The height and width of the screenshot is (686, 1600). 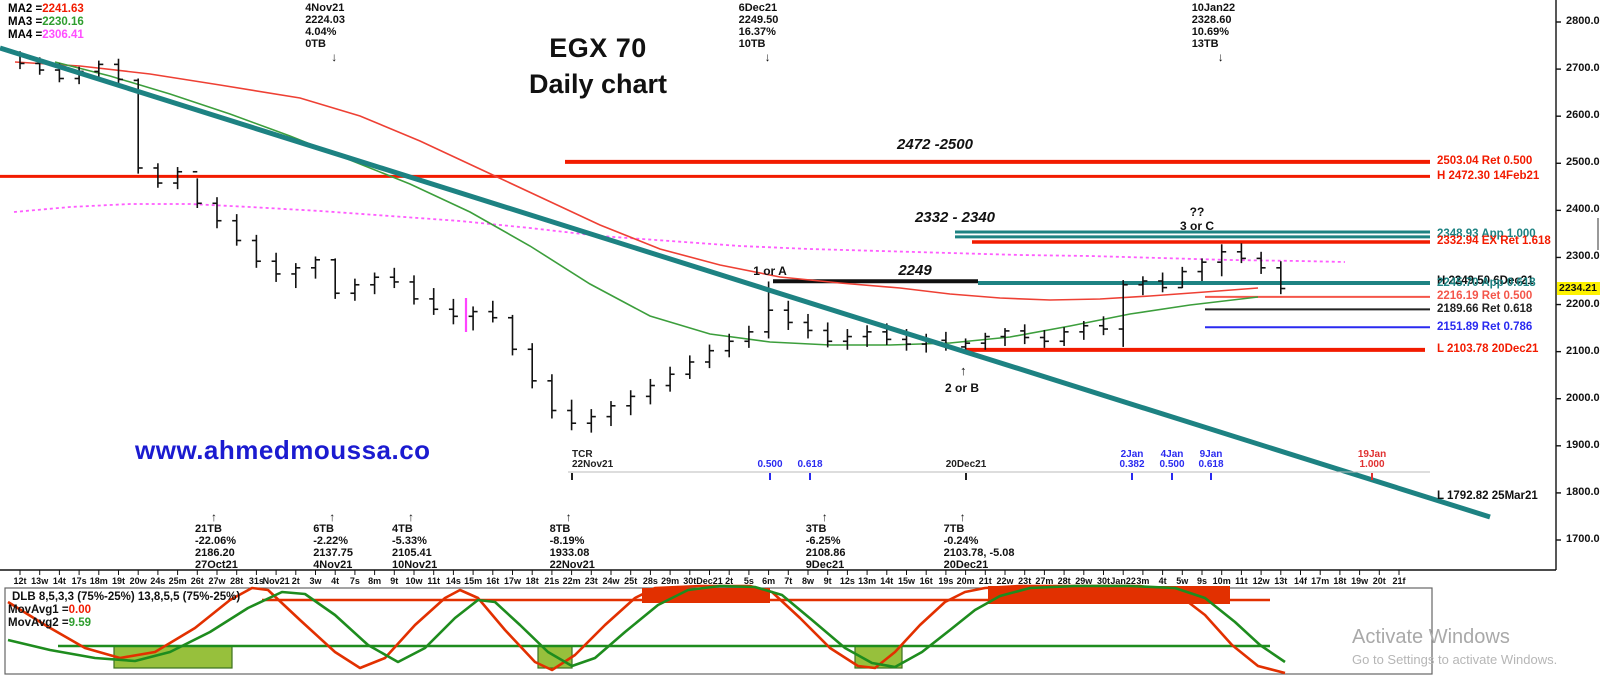 I want to click on bottom-annotation-line: 9Dec21, so click(x=825, y=565).